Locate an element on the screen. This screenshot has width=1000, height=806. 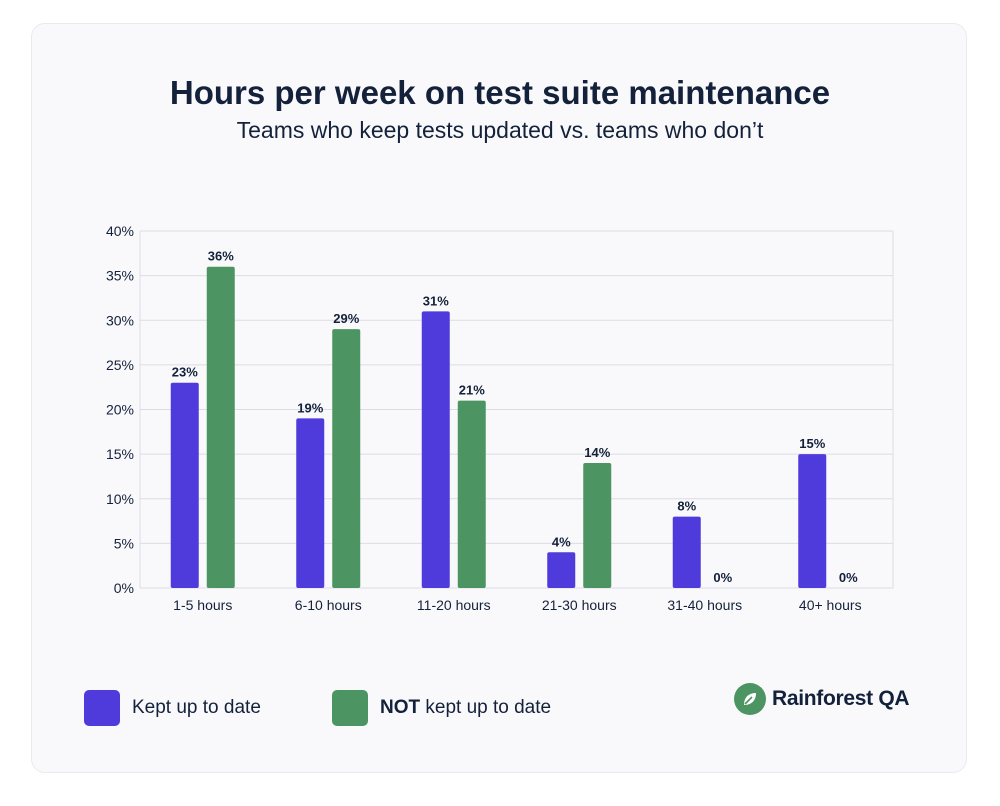
y-axis-ticks: 0% 5% 10% 15% 20% 25% 30% 35% 40% is located at coordinates (120, 409).